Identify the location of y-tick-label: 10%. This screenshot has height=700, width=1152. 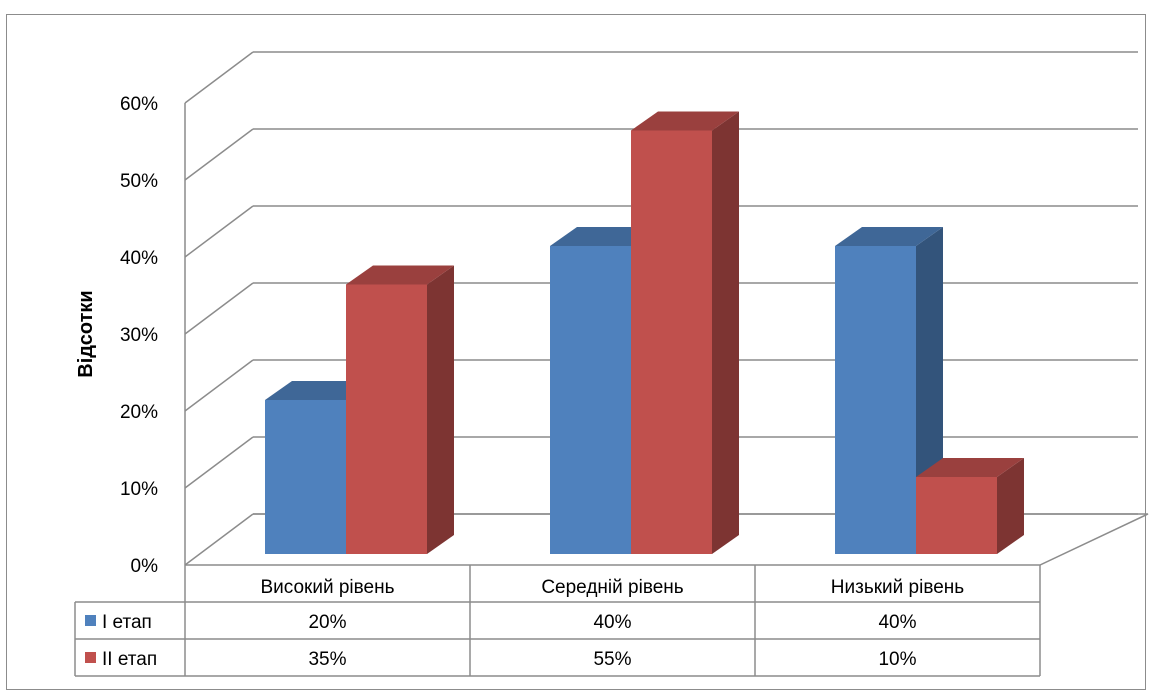
(139, 489).